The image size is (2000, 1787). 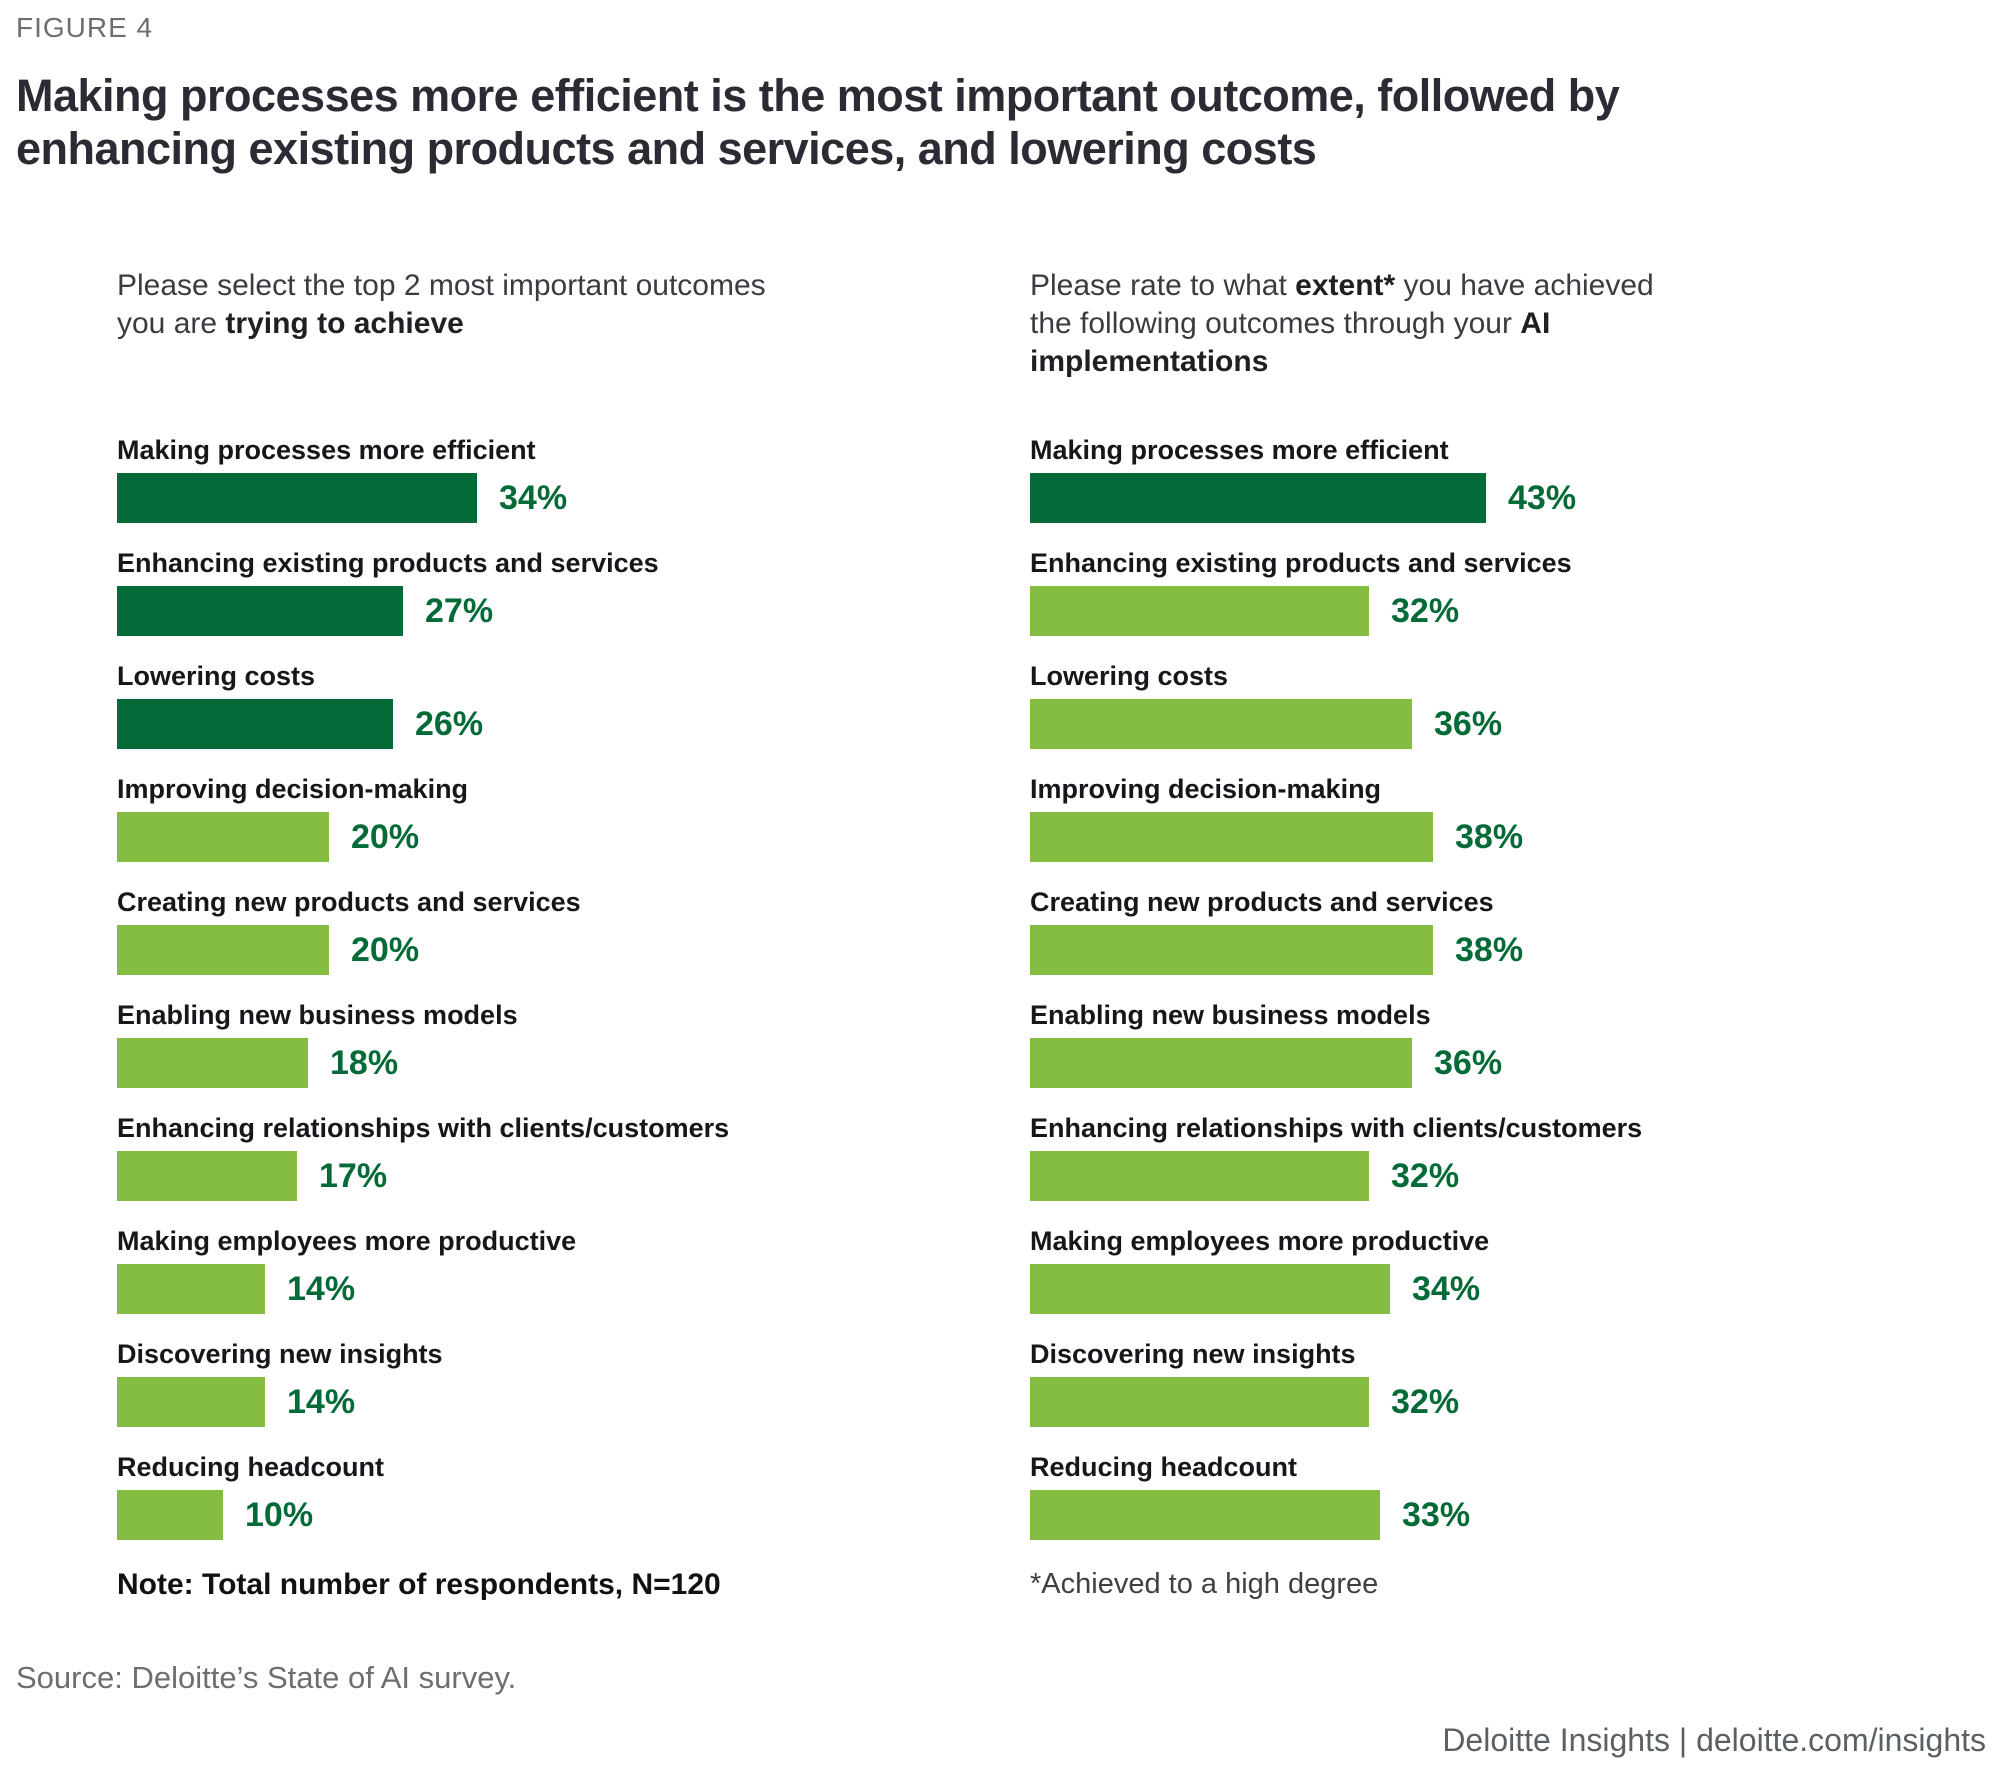 I want to click on bar-row: Making processes more efficient 34%, so click(x=573, y=479).